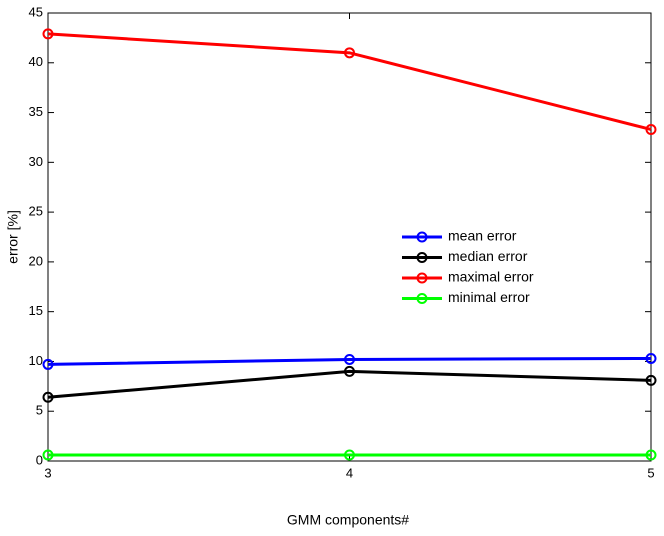 Image resolution: width=664 pixels, height=536 pixels. What do you see at coordinates (39, 410) in the screenshot?
I see `y-tick-label: 5` at bounding box center [39, 410].